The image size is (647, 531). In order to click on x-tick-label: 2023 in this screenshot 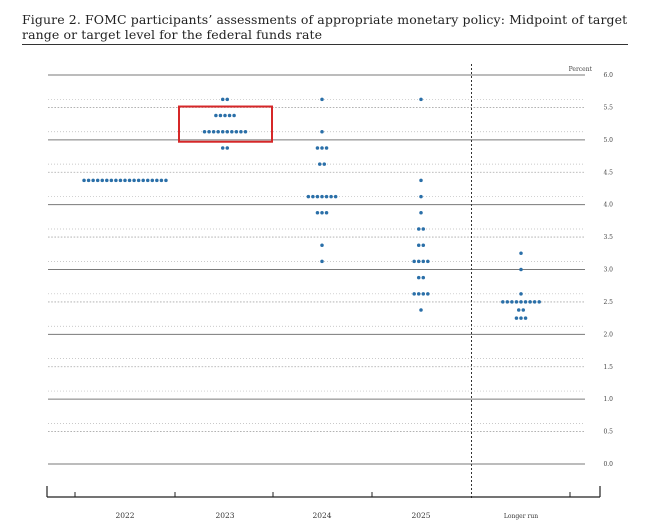, I will do `click(224, 515)`.